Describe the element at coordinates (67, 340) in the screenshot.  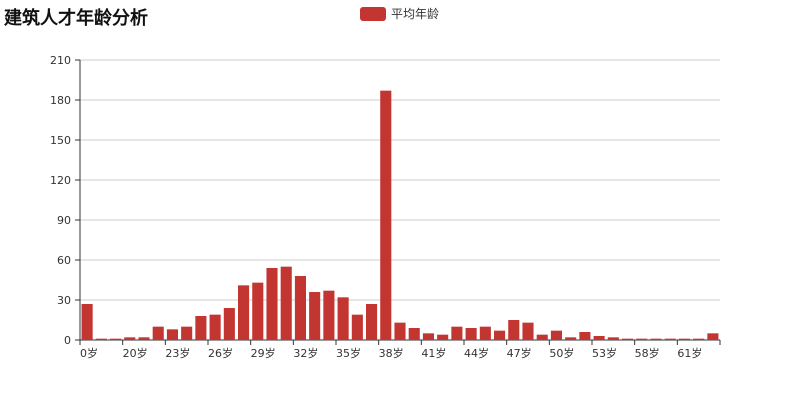
I see `y-tick-label: 0` at that location.